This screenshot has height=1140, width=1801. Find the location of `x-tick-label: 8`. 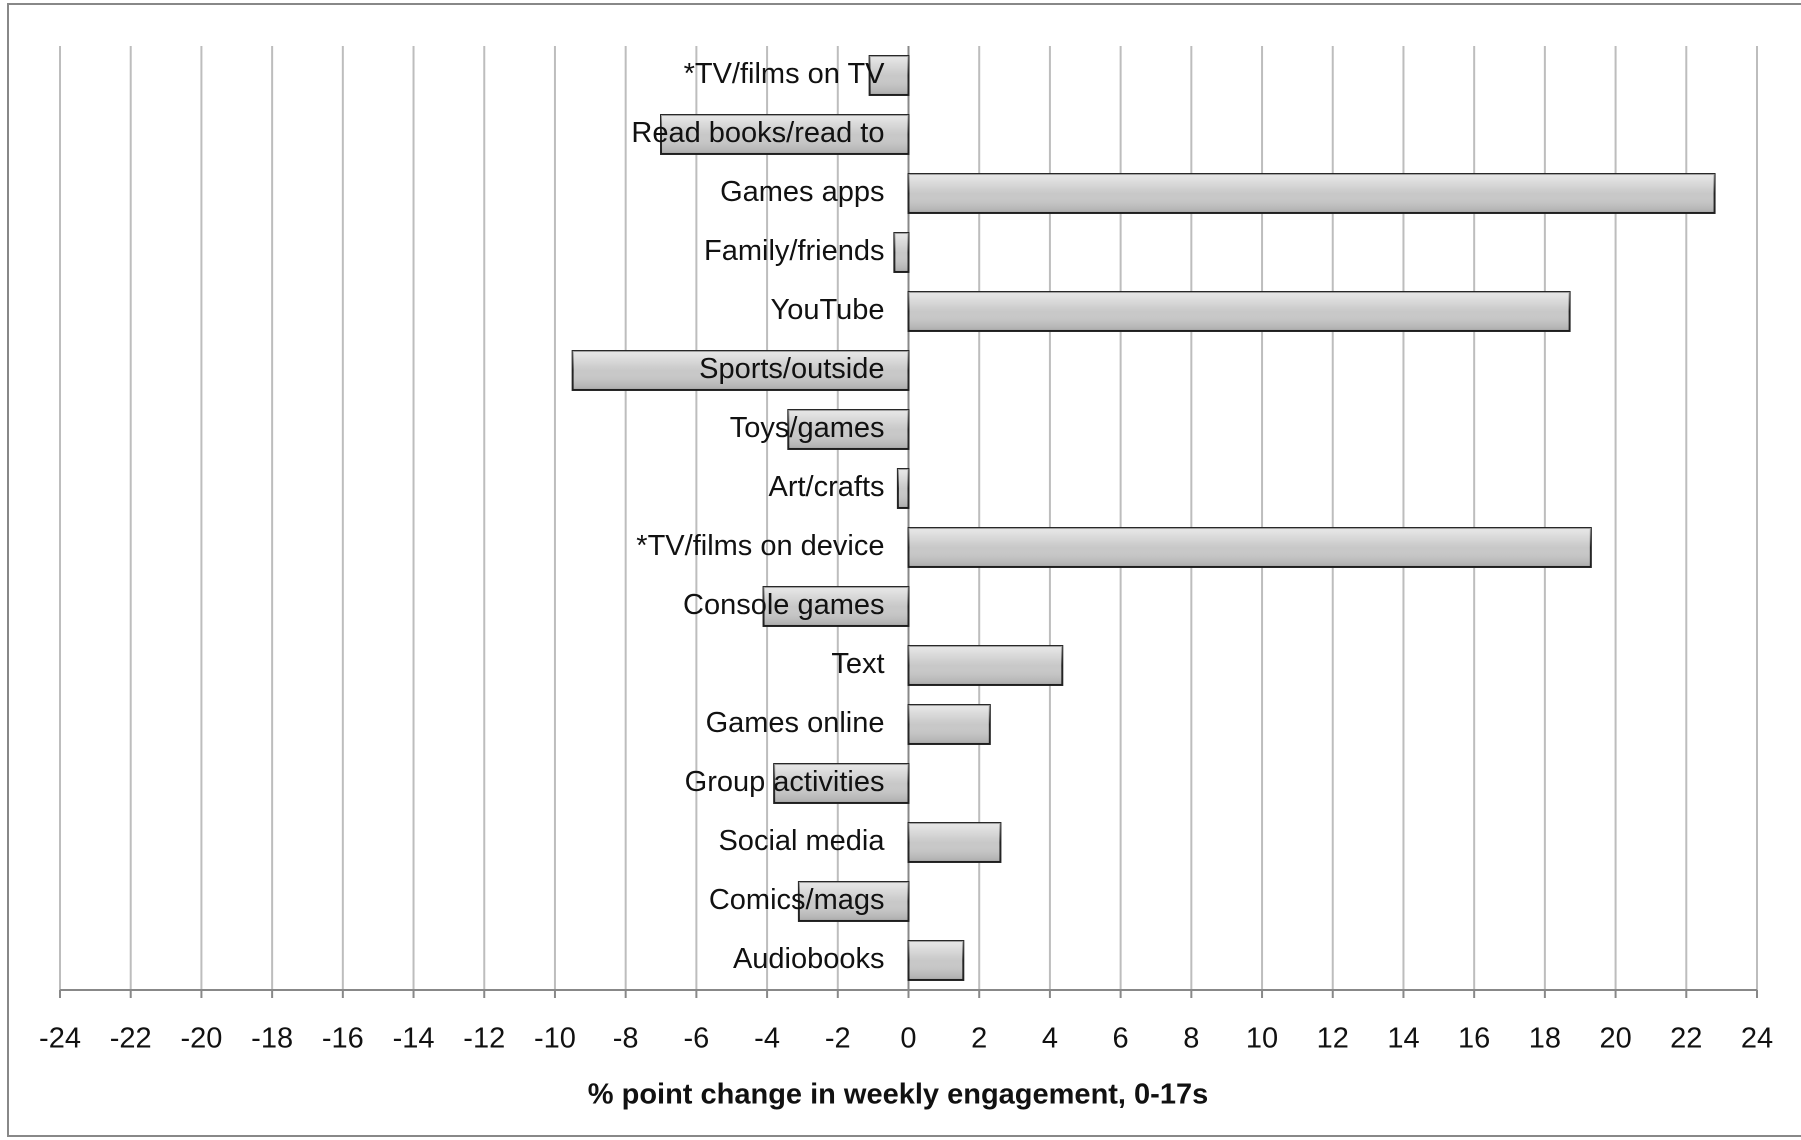

x-tick-label: 8 is located at coordinates (1191, 1039).